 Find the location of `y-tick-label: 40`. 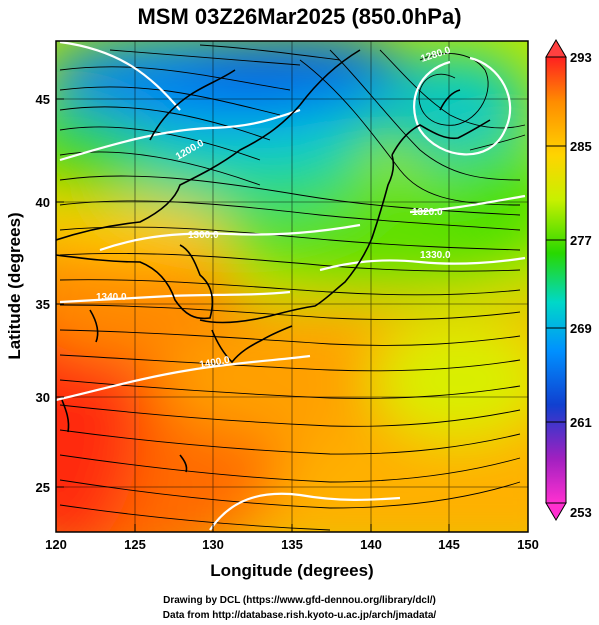

y-tick-label: 40 is located at coordinates (43, 202).